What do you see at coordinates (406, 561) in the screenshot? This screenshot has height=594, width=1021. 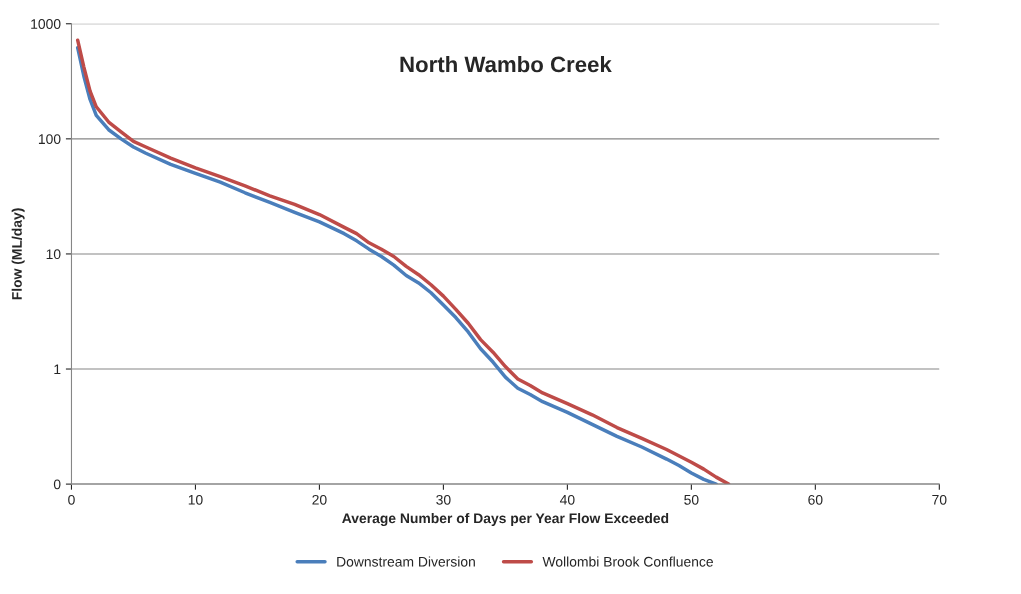 I see `legend-label: Downstream Diversion` at bounding box center [406, 561].